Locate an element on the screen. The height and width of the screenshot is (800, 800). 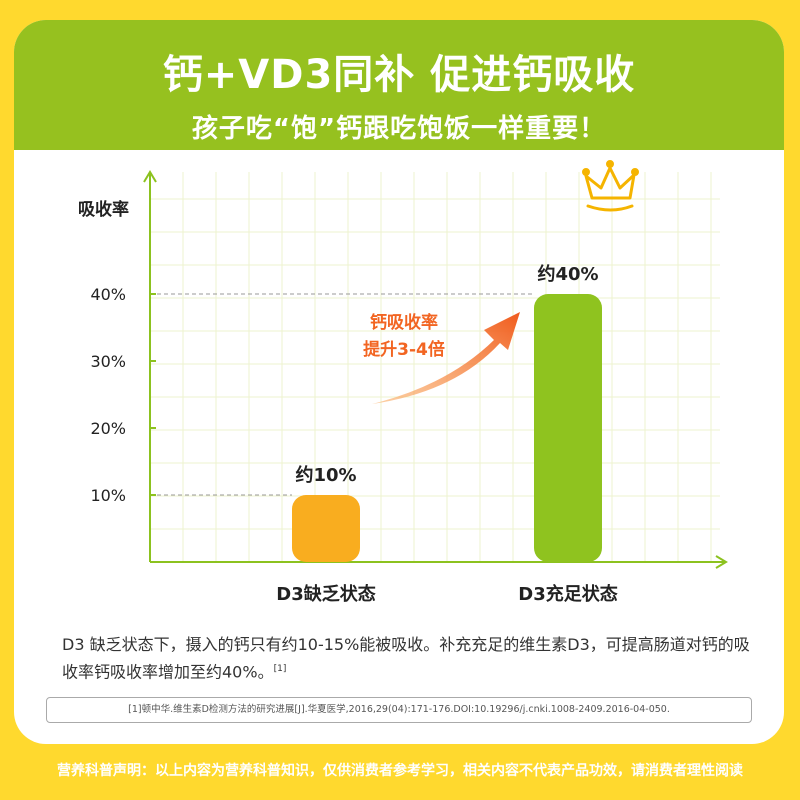
y-tick-label: 10% is located at coordinates (108, 495).